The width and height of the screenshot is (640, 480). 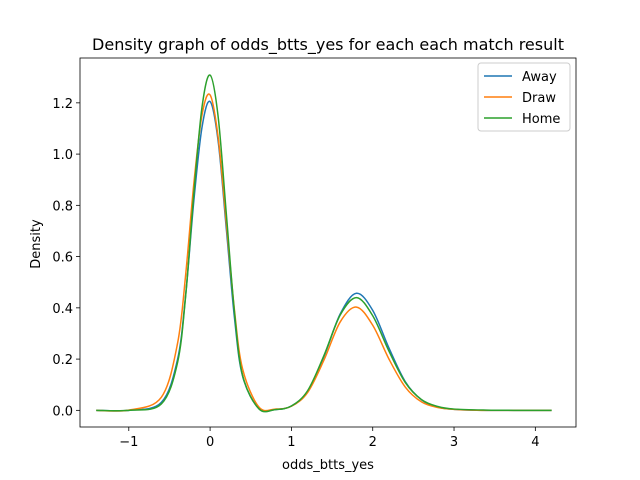 What do you see at coordinates (128, 442) in the screenshot?
I see `x-tick-label: −1` at bounding box center [128, 442].